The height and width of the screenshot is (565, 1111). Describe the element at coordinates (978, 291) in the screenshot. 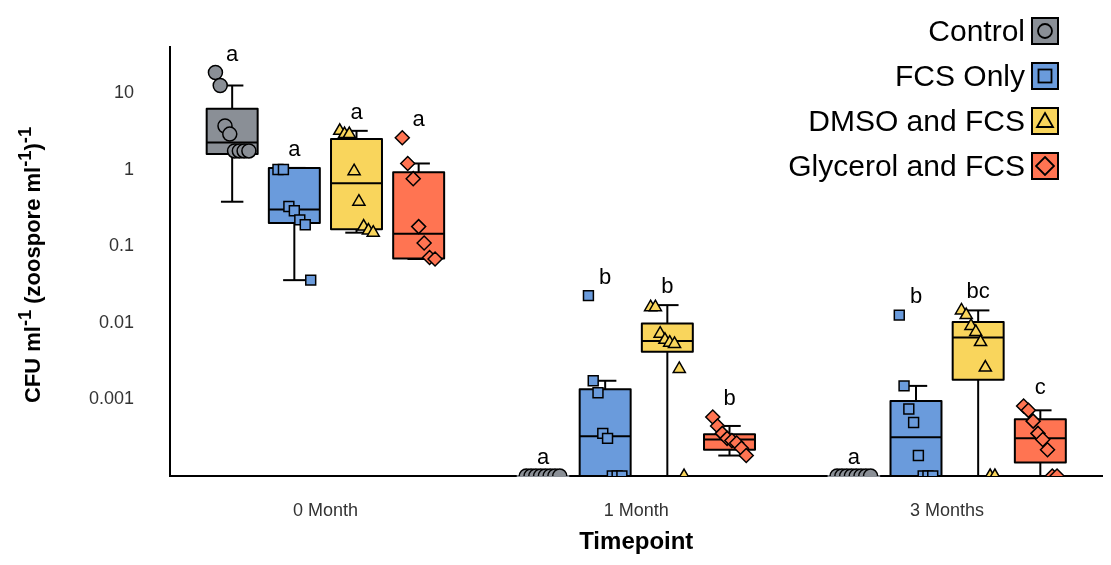

I see `annotation: bc` at that location.